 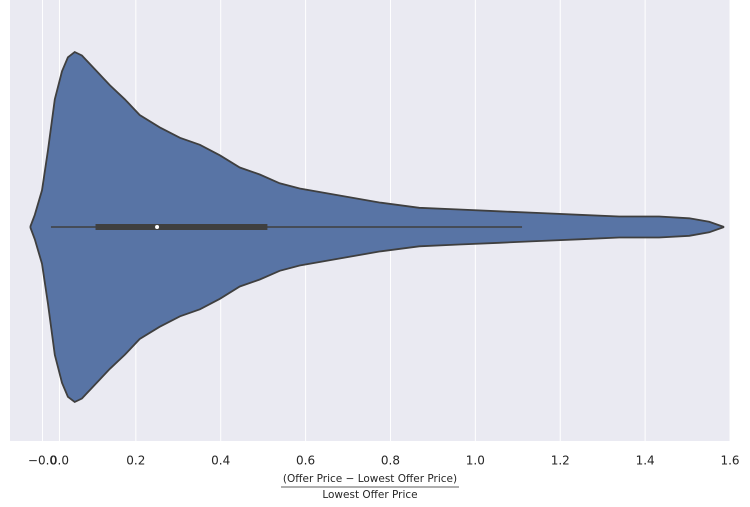 I want to click on x-tick-label: 0.8, so click(x=390, y=461).